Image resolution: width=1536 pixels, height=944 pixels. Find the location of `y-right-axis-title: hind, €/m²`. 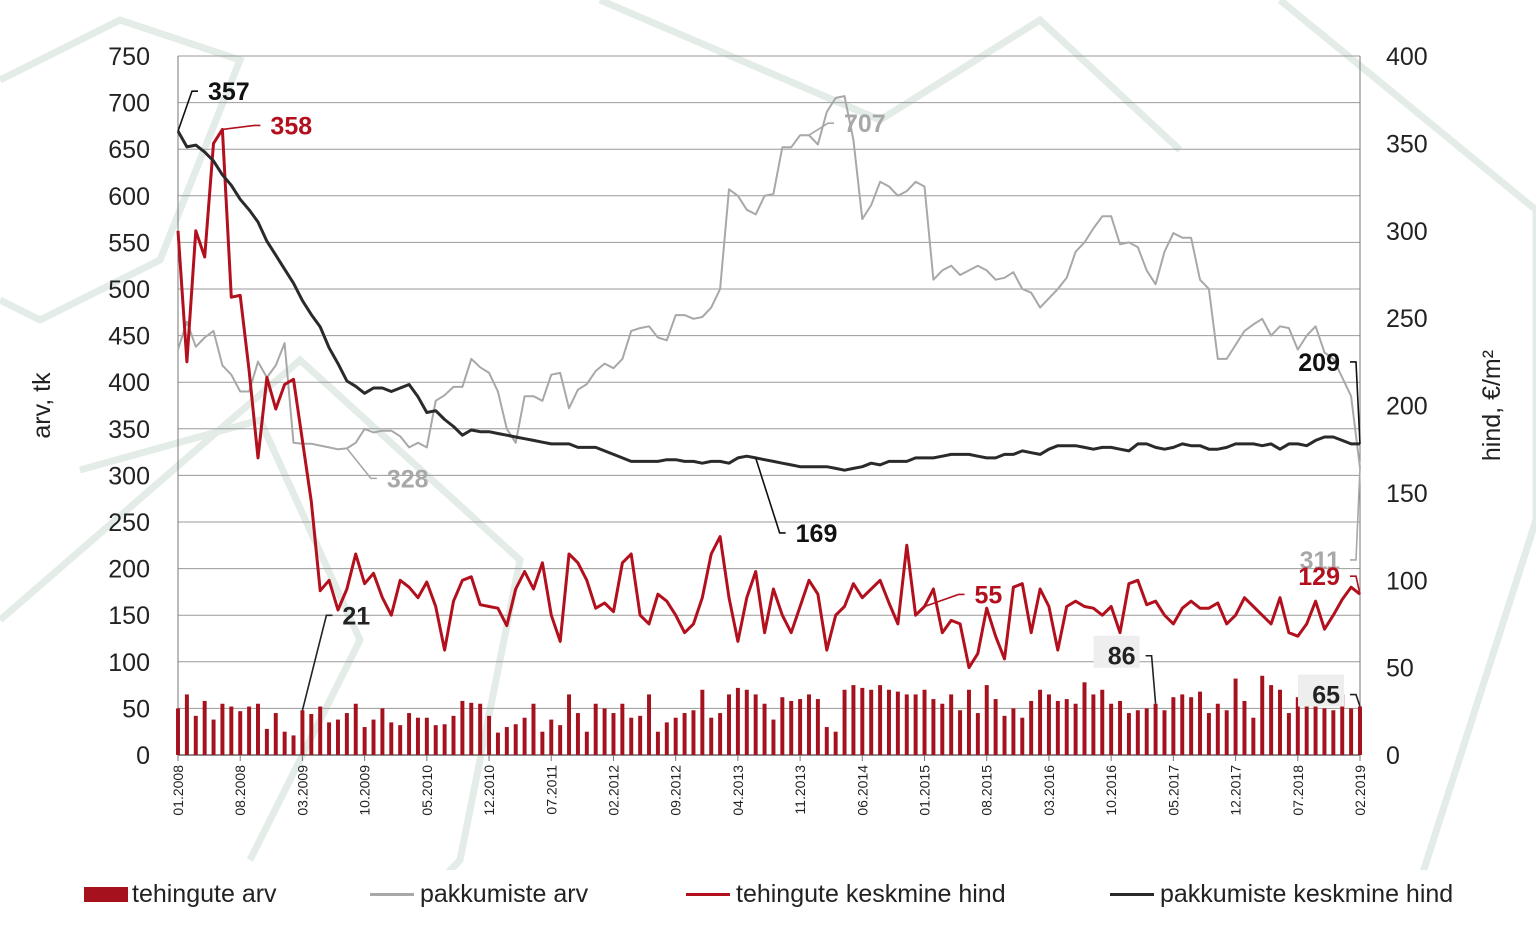

y-right-axis-title: hind, €/m² is located at coordinates (1492, 405).